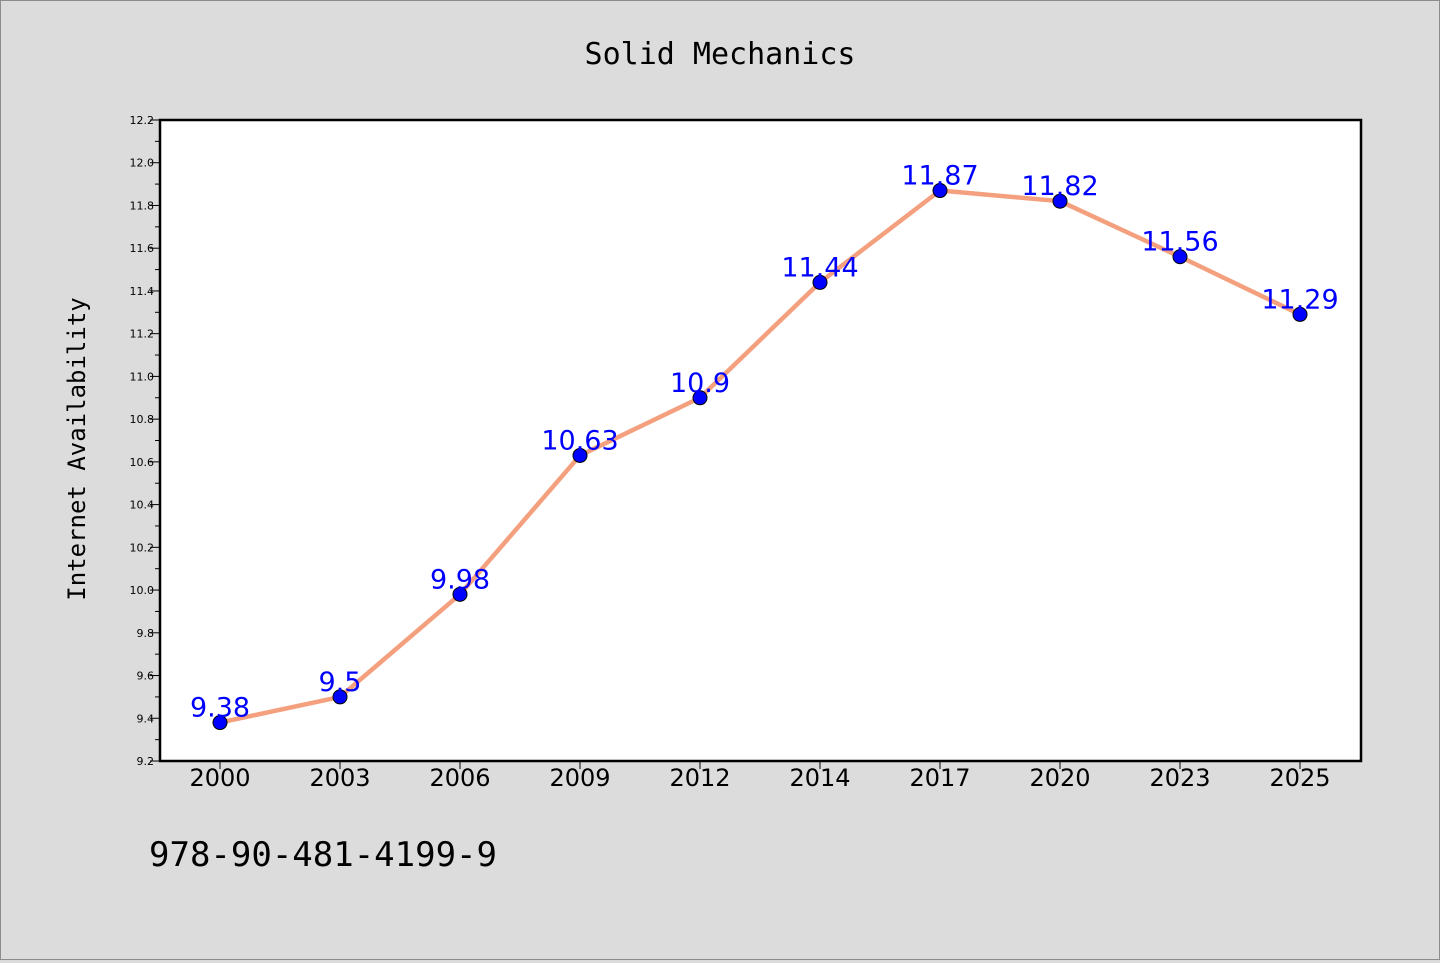  What do you see at coordinates (699, 778) in the screenshot?
I see `x-tick-label: 2012` at bounding box center [699, 778].